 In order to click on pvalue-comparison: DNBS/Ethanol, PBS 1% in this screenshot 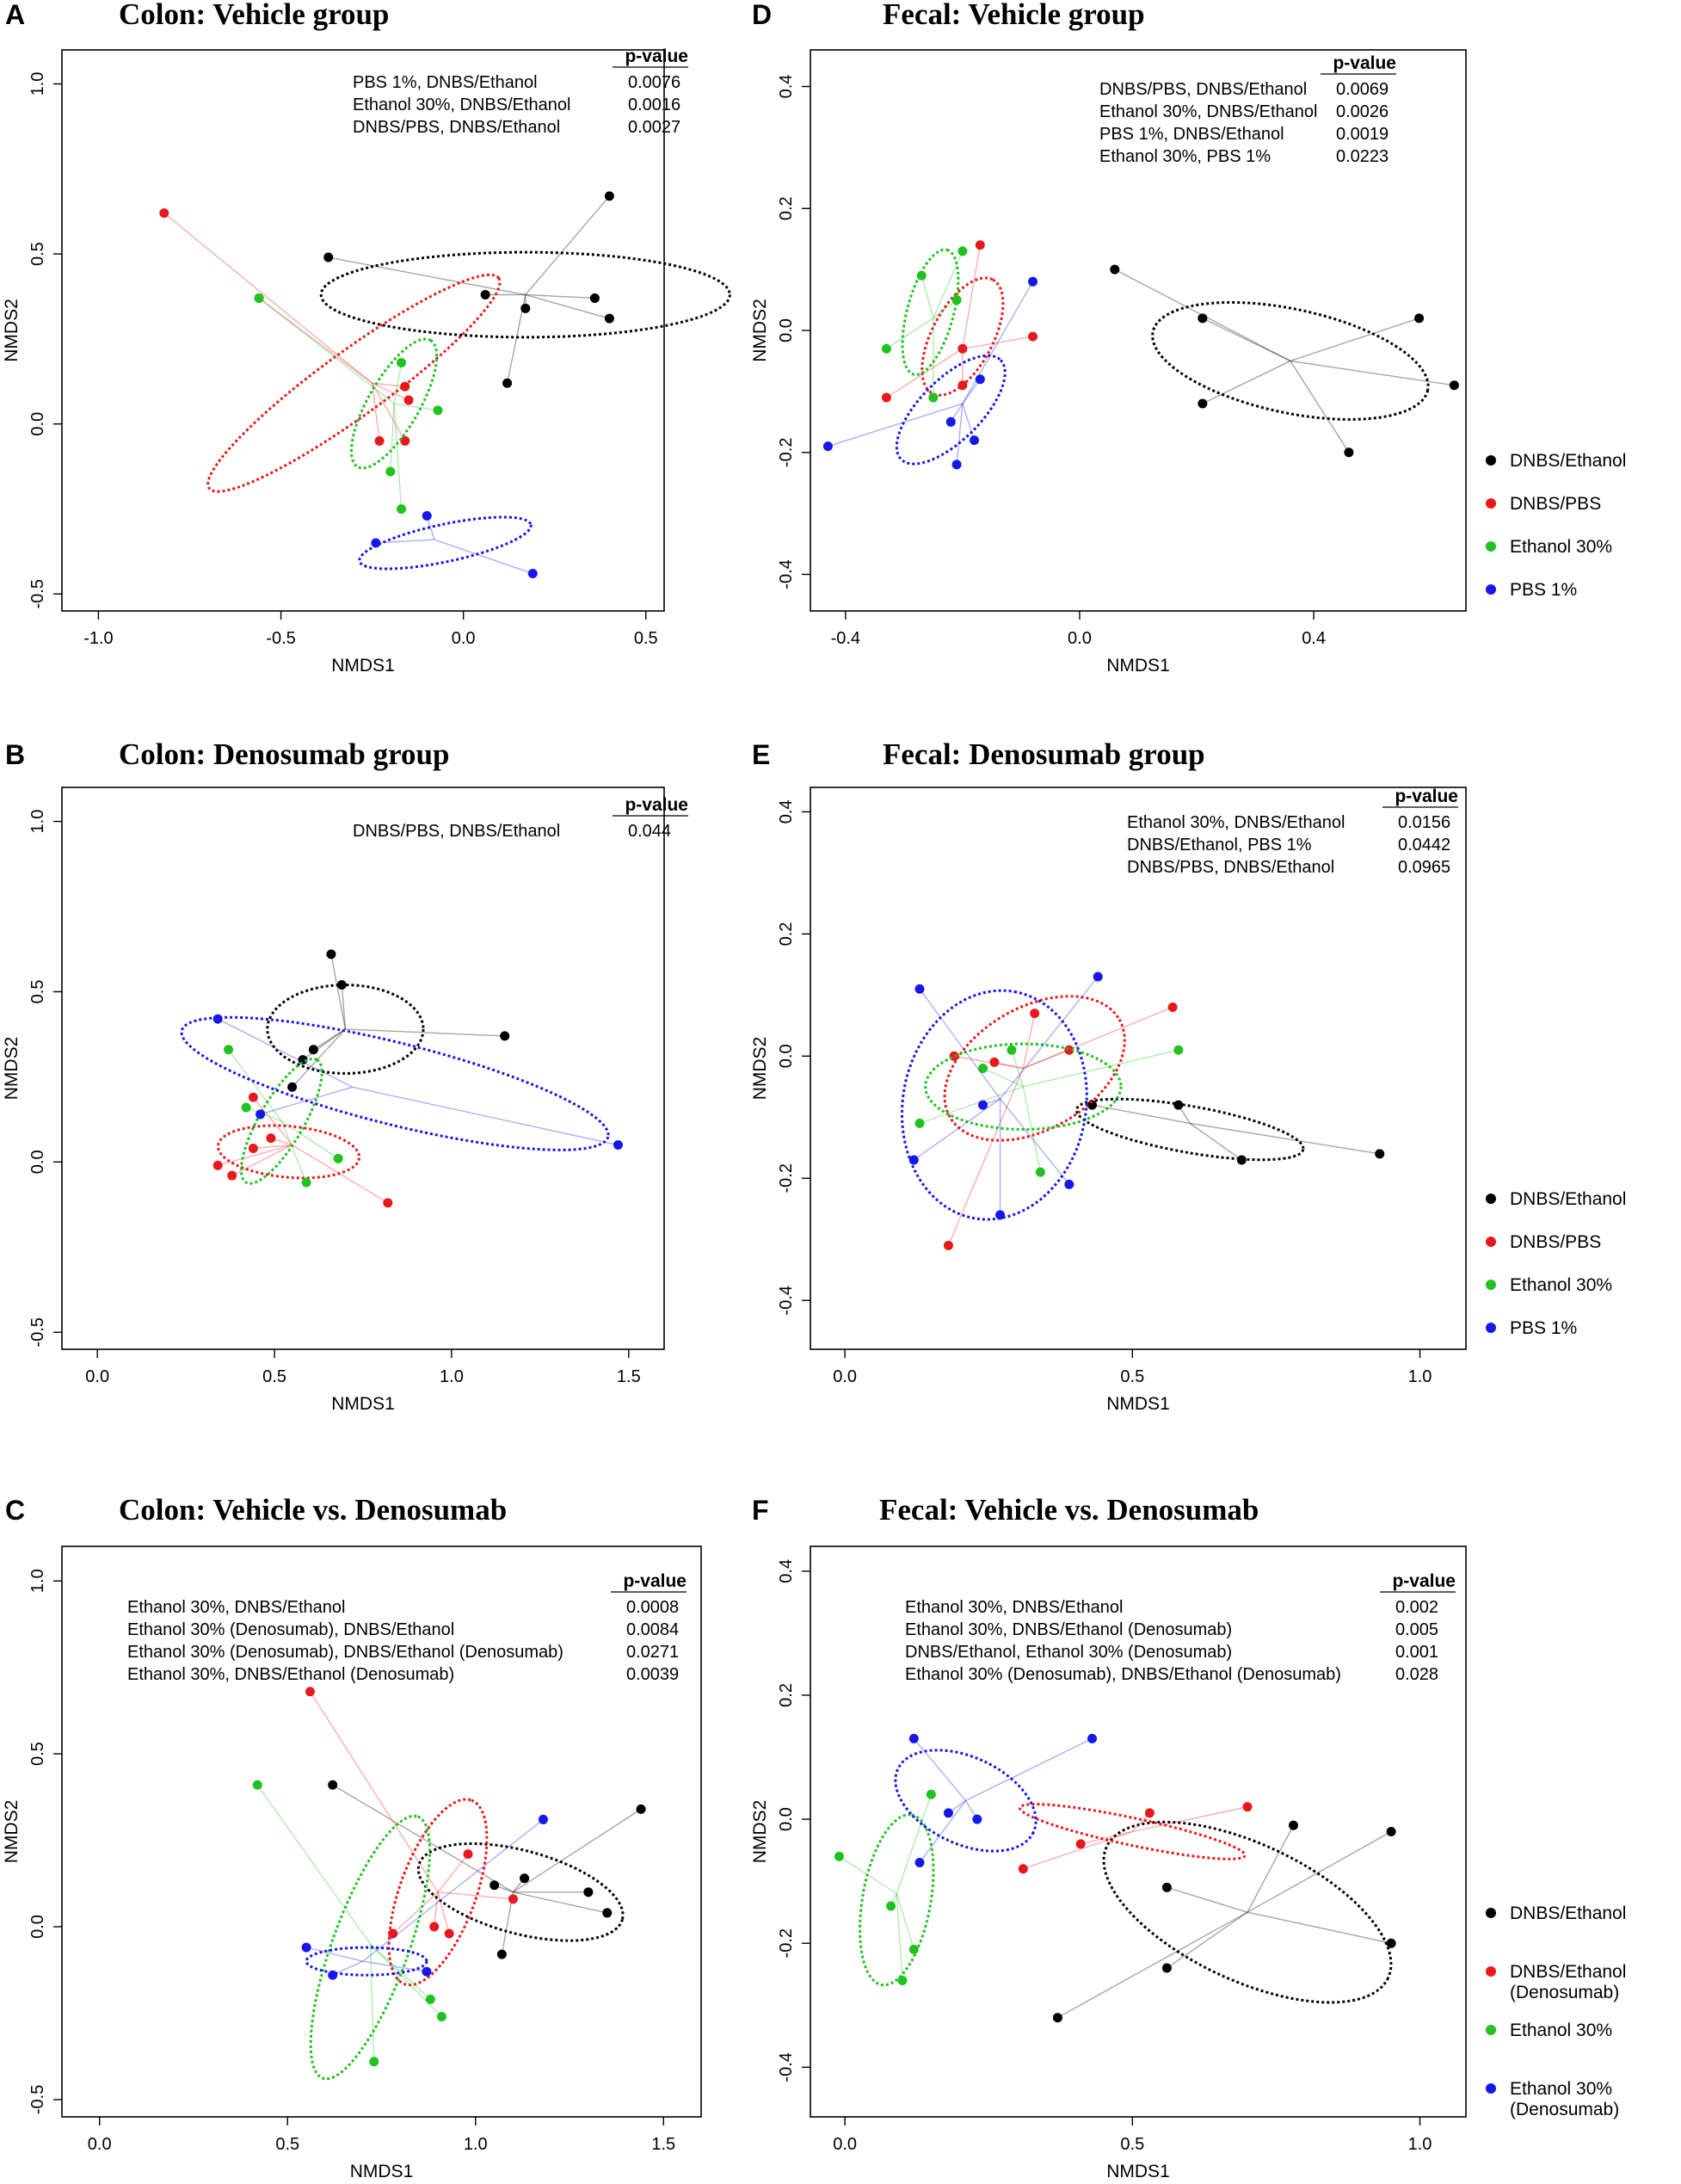, I will do `click(1220, 845)`.